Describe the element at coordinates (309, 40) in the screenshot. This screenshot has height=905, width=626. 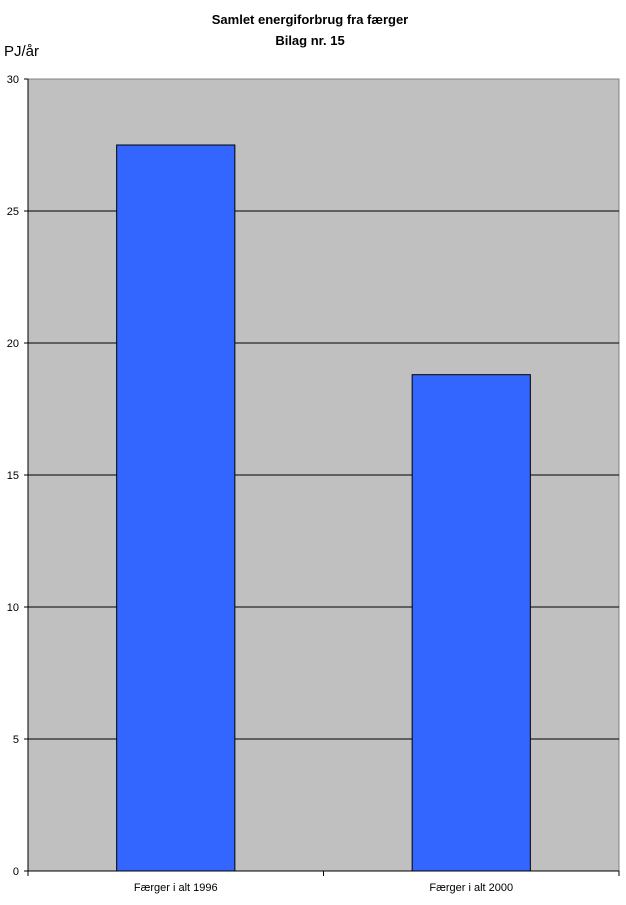
I see `chart-subtitle: Bilag nr. 15` at that location.